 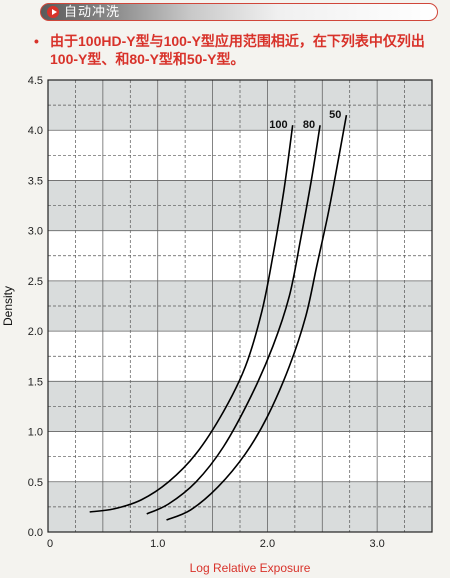 What do you see at coordinates (309, 125) in the screenshot?
I see `curve-label-80: 80` at bounding box center [309, 125].